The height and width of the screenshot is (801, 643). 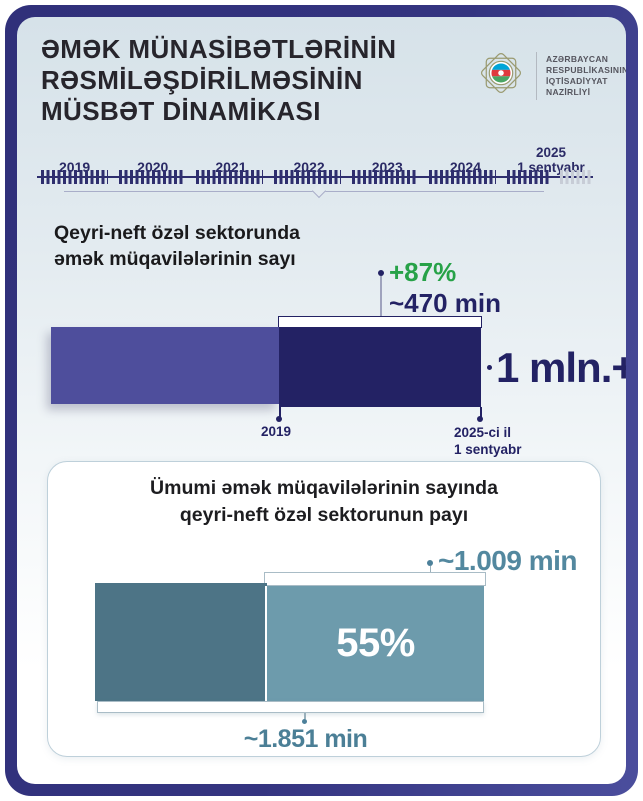 I want to click on chart2-segment-value: ~1.009 min, so click(x=507, y=560).